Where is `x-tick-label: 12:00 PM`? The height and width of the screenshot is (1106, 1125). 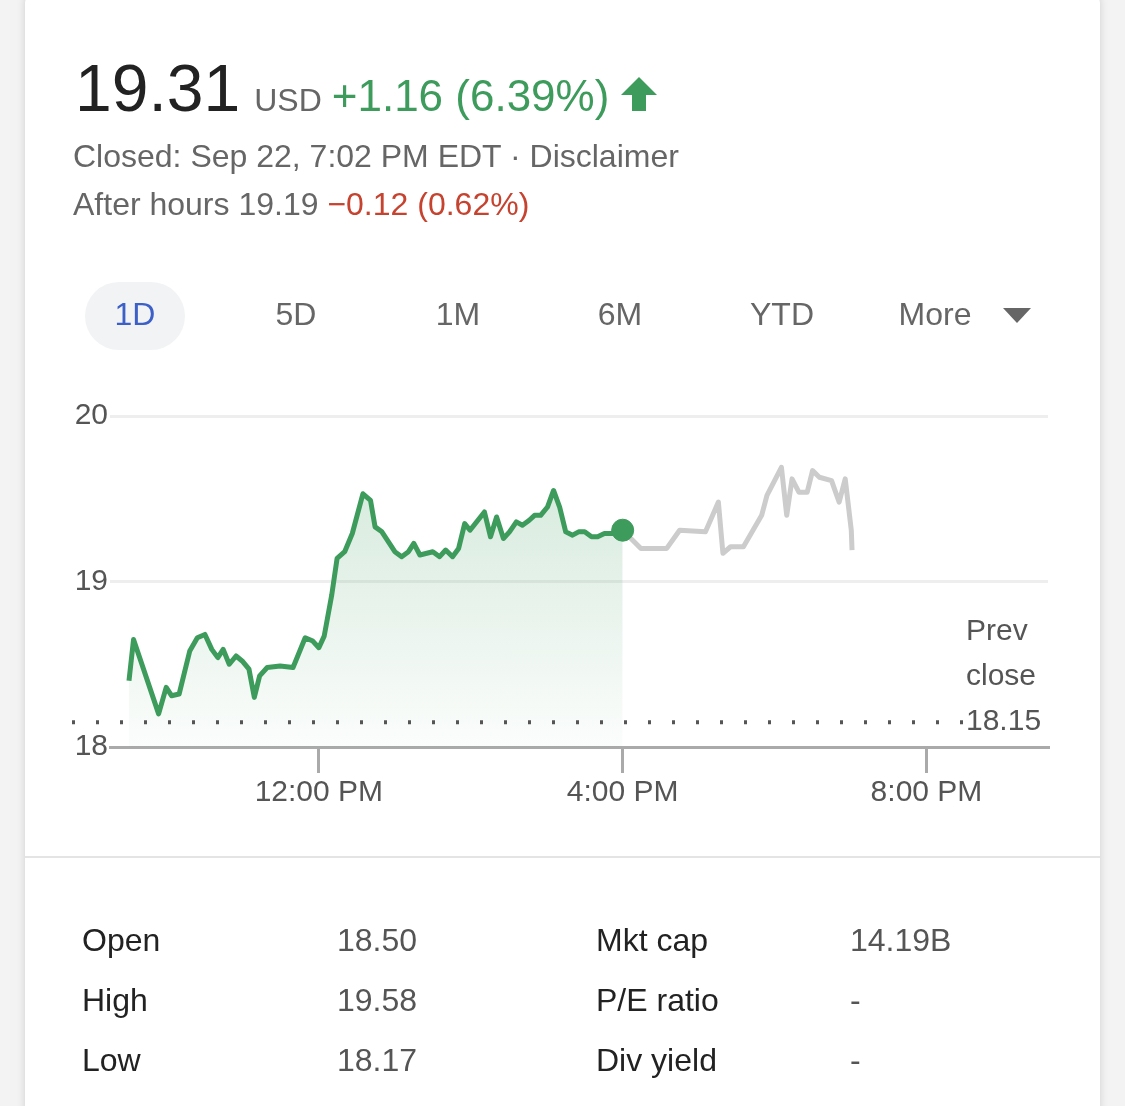 x-tick-label: 12:00 PM is located at coordinates (319, 791).